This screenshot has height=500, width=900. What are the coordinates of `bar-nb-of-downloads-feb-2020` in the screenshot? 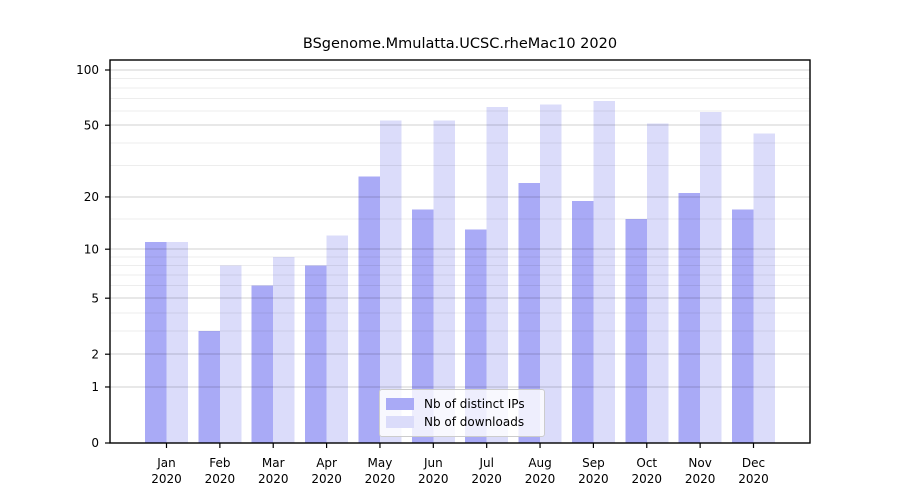 It's located at (230, 354).